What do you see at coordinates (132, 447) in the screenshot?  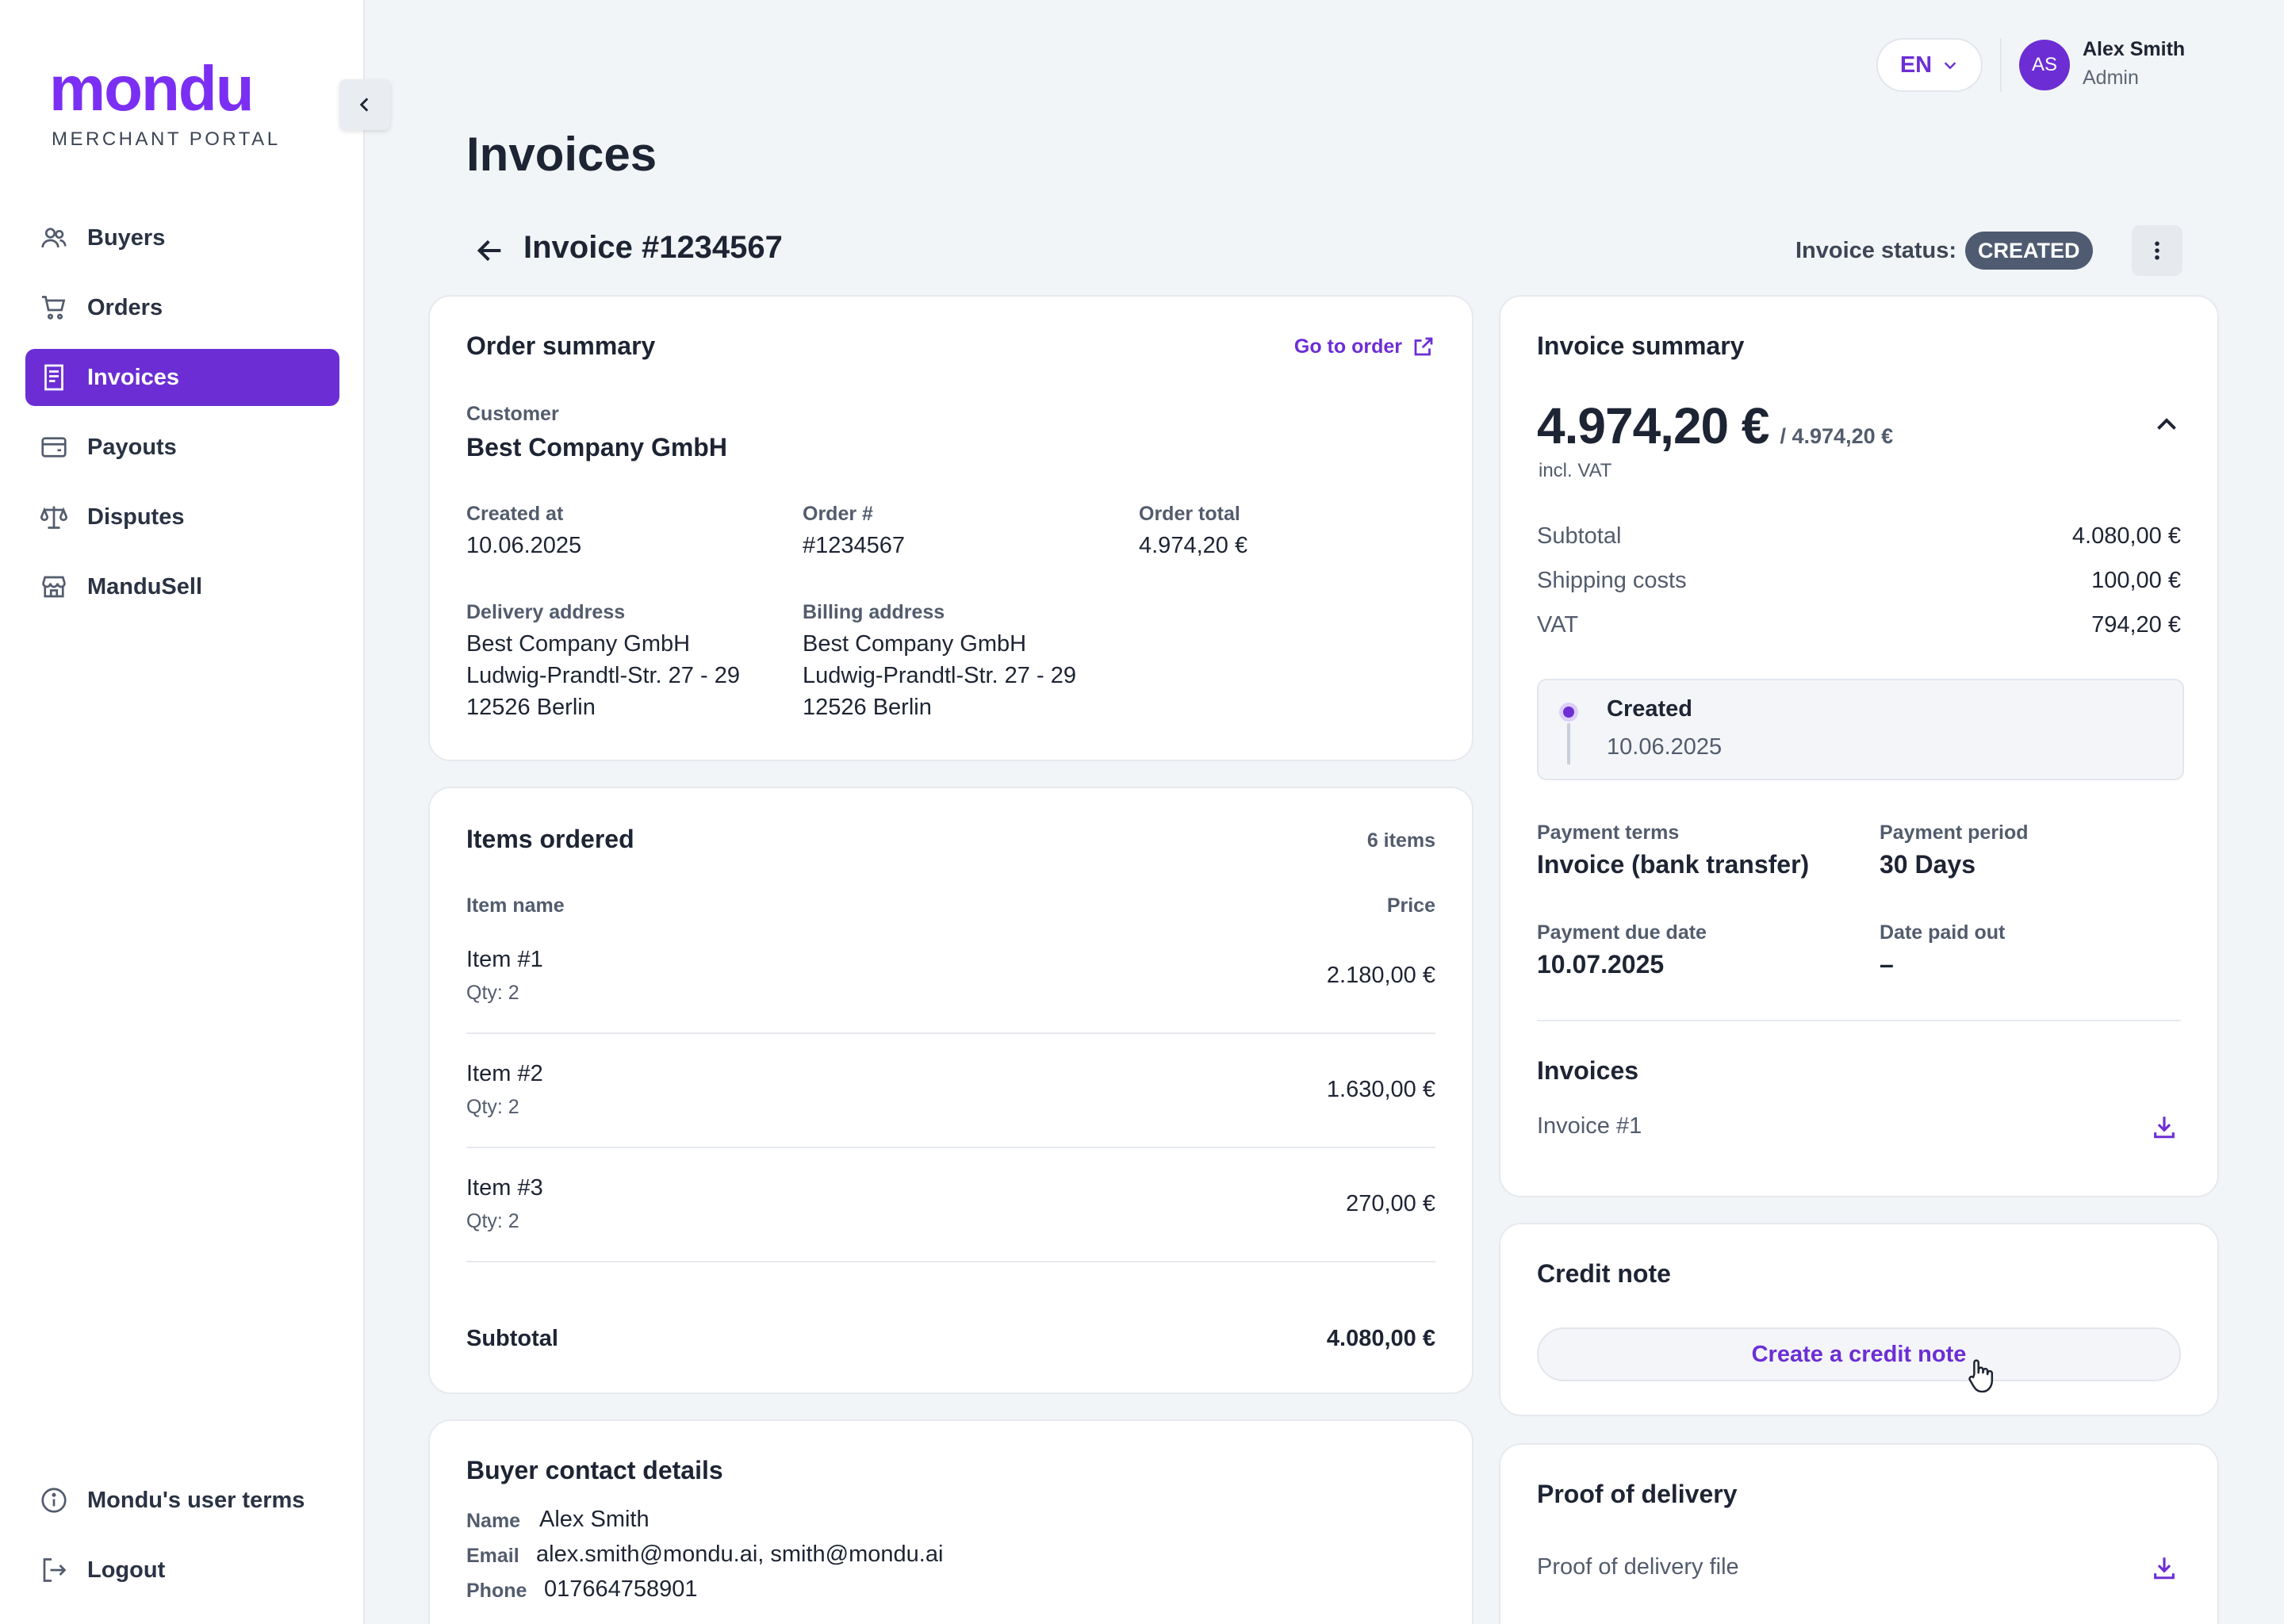 I see `sidebar-item-label: Payouts` at bounding box center [132, 447].